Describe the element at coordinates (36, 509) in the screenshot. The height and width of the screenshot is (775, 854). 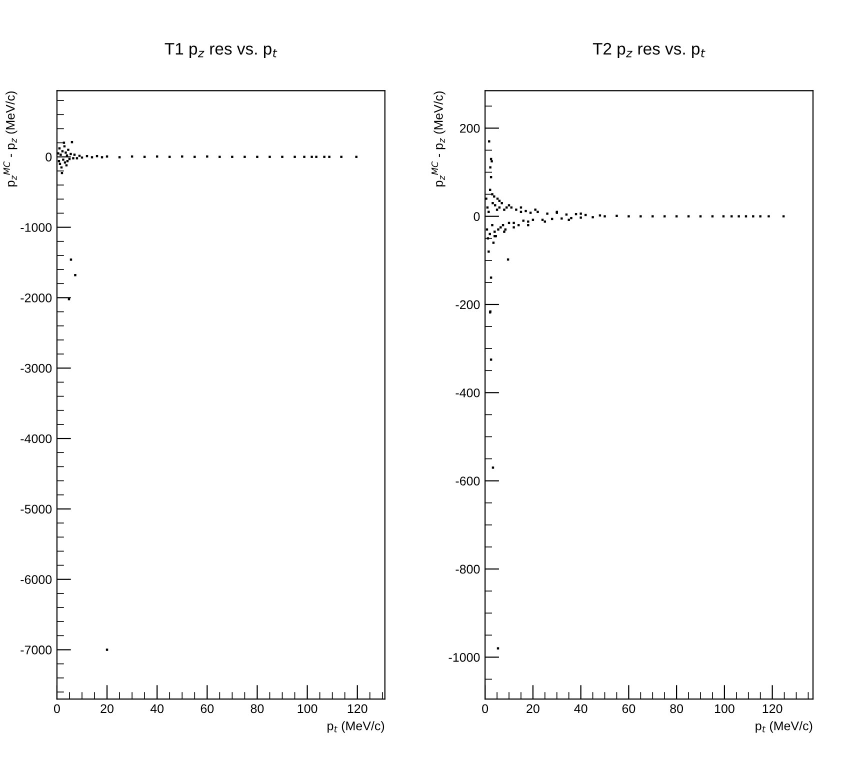
I see `y-tick-label: -5000` at that location.